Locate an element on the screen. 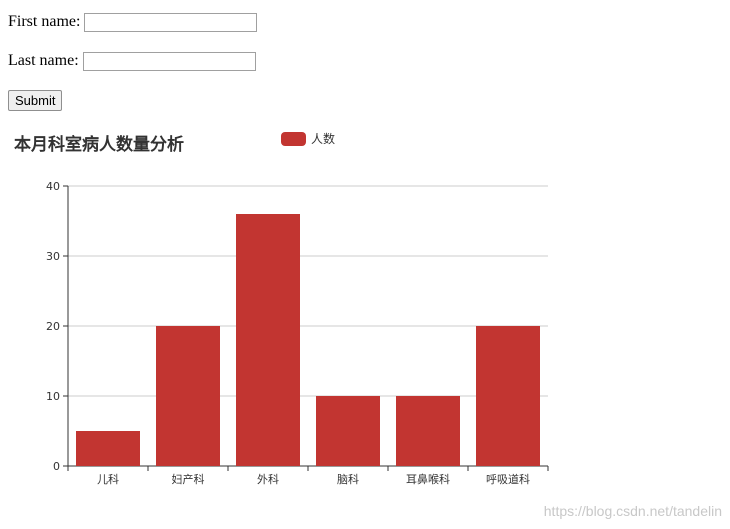  last-name-row: Last name: is located at coordinates (132, 61).